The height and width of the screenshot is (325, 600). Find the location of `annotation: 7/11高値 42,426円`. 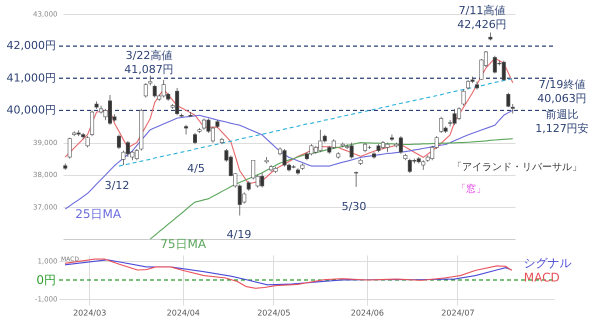

annotation: 7/11高値 42,426円 is located at coordinates (482, 17).